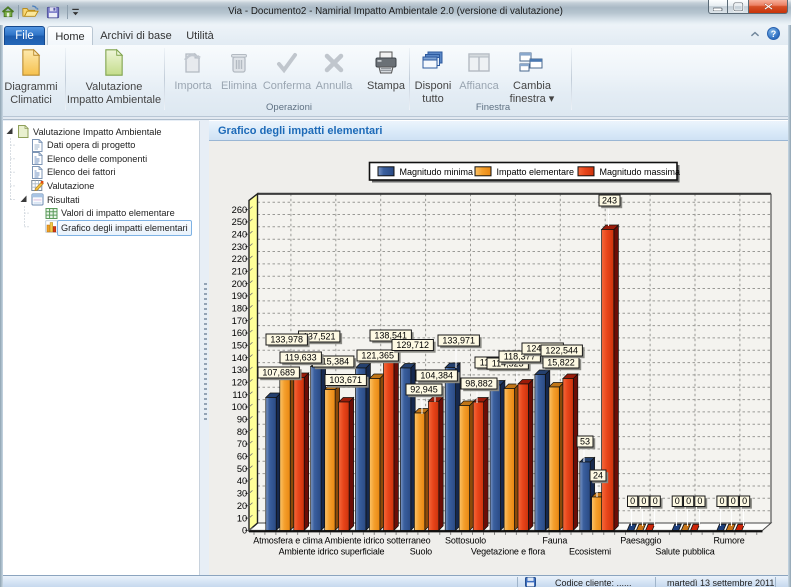 The image size is (791, 587). Describe the element at coordinates (242, 420) in the screenshot. I see `svg-text: 90` at that location.